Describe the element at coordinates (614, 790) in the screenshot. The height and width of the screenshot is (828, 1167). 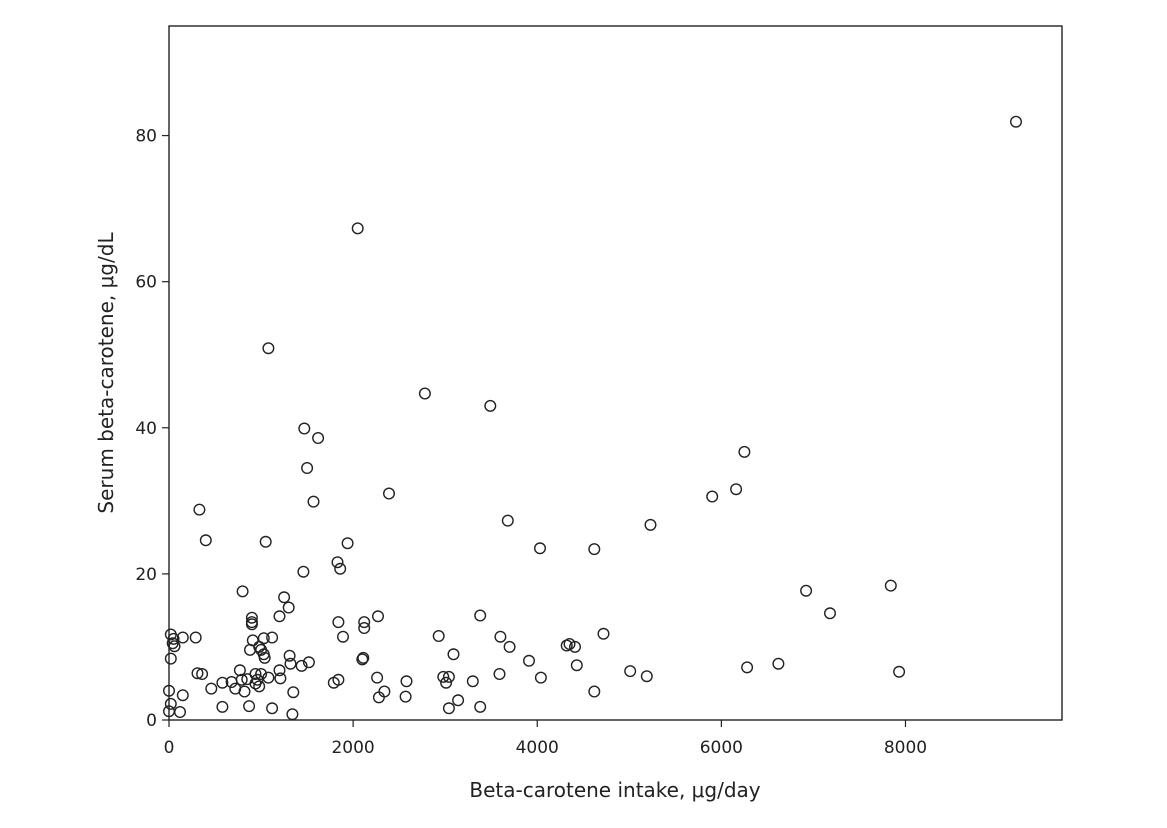
I see `x-axis-label: Beta-carotene intake, μg/day` at that location.